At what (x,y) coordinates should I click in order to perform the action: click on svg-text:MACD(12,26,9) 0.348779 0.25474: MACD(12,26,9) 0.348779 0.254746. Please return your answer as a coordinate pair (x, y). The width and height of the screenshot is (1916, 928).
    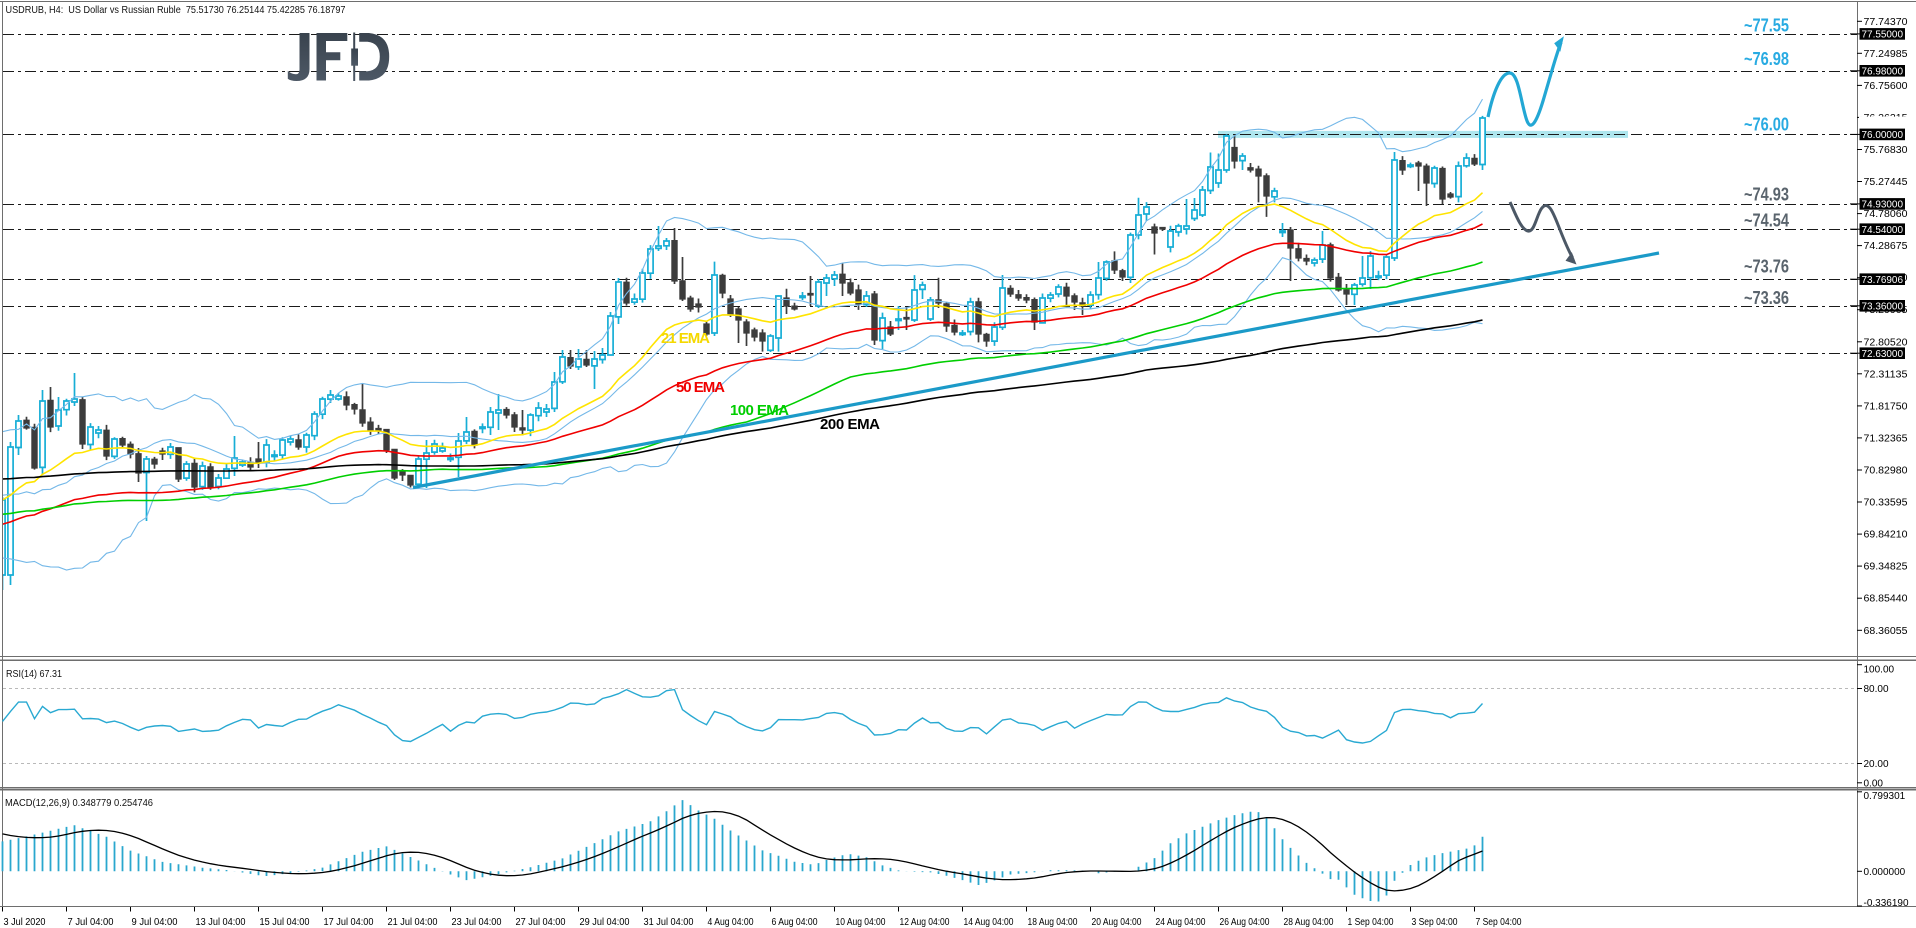
    Looking at the image, I should click on (79, 803).